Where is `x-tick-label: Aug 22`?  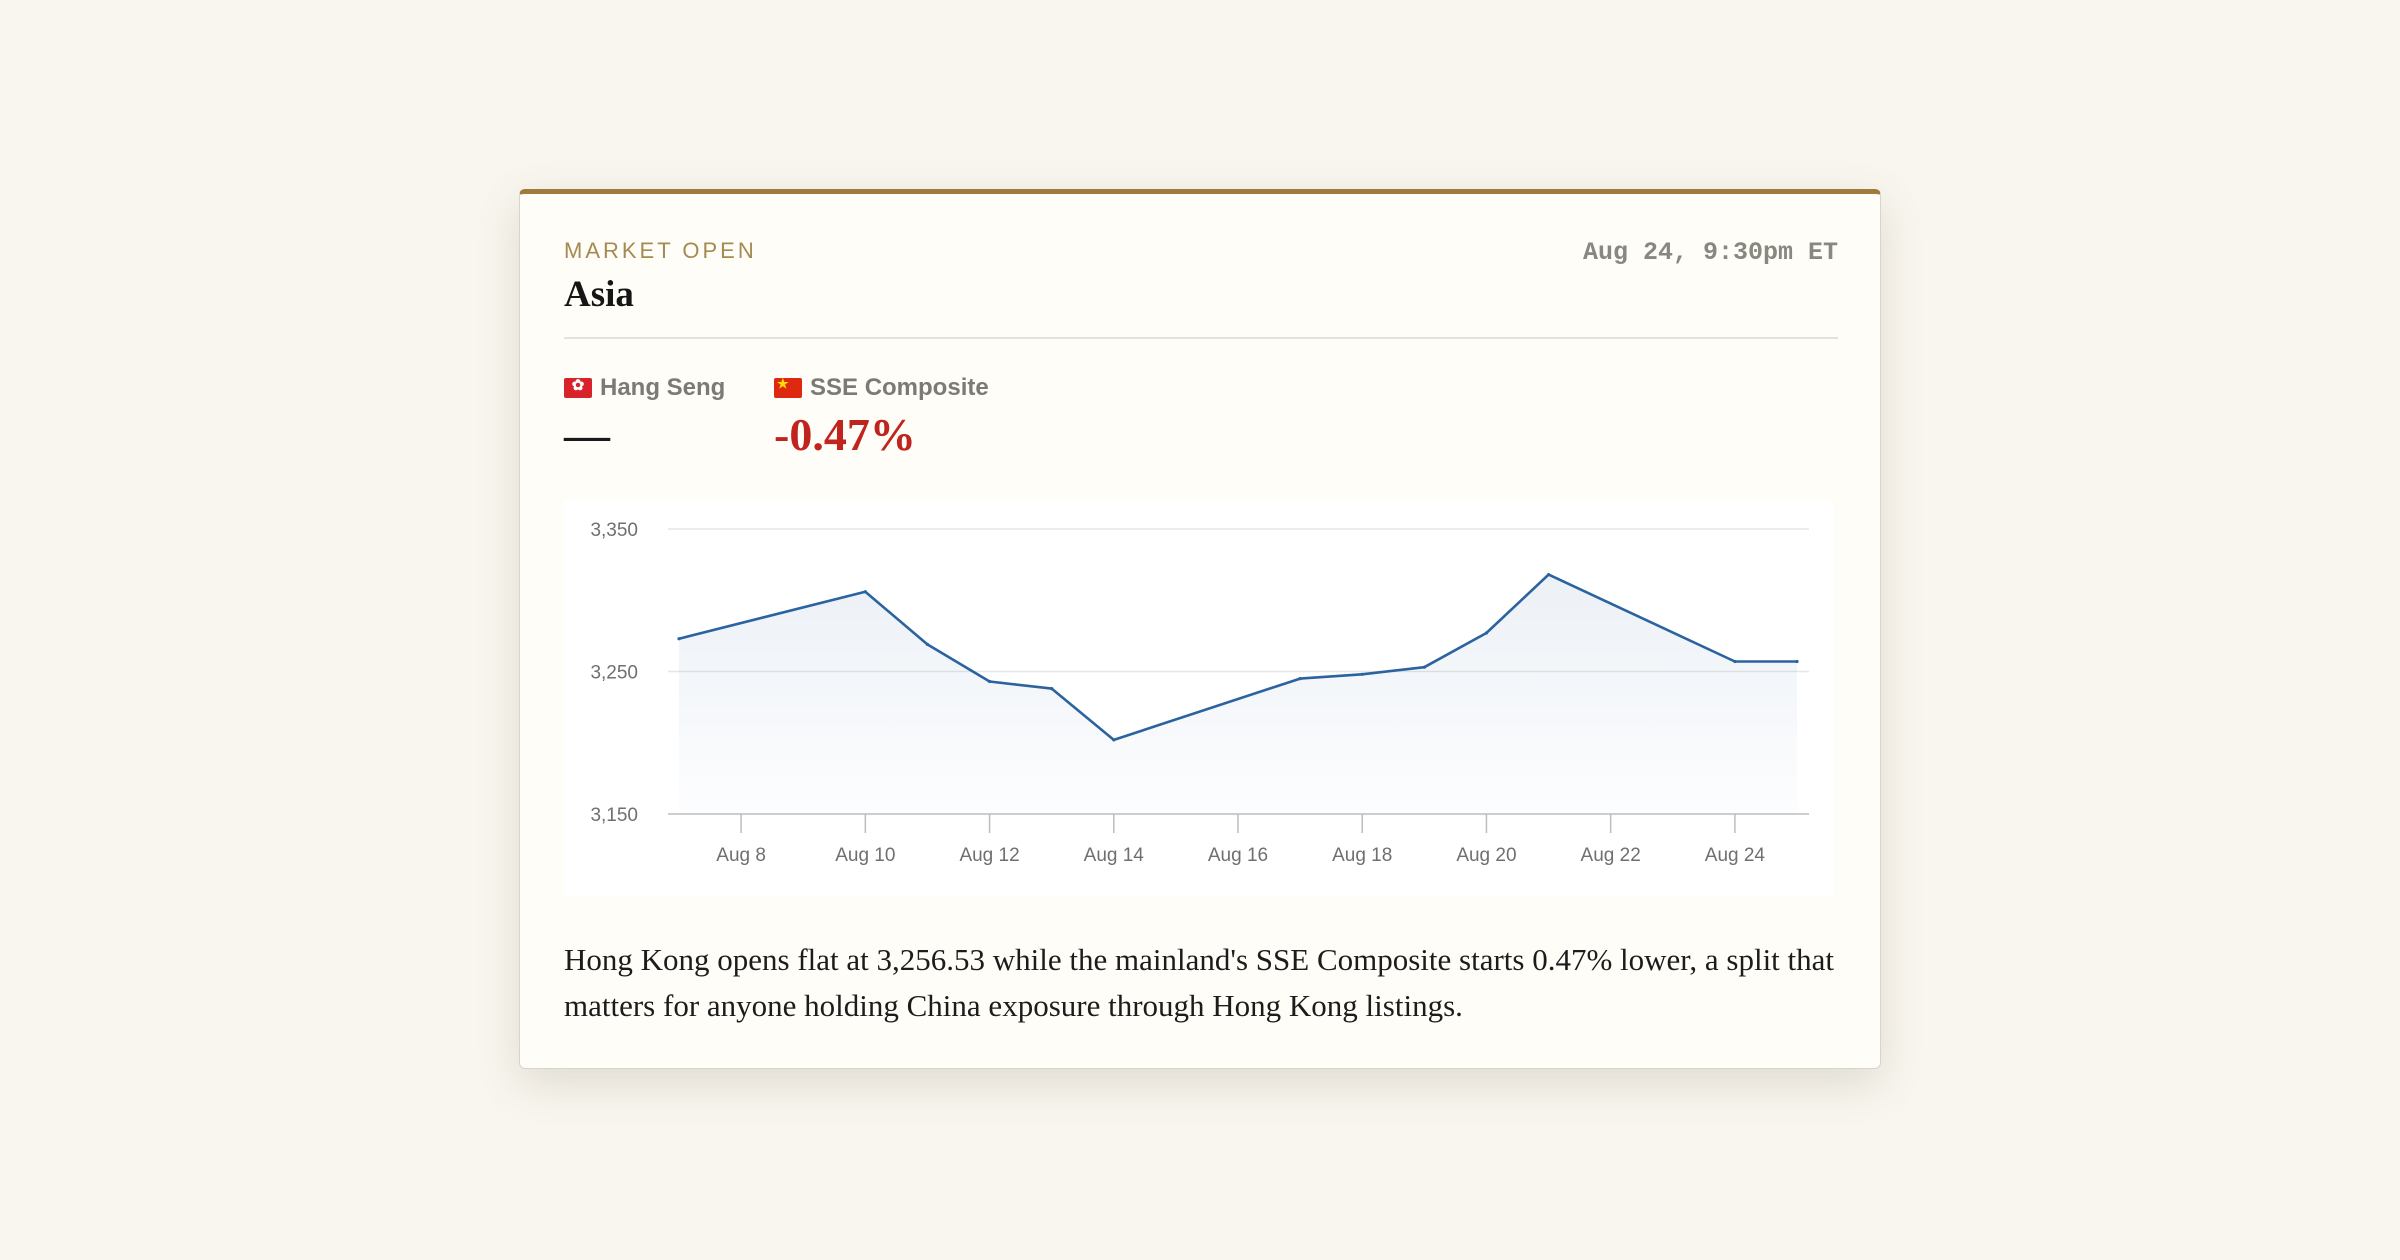 x-tick-label: Aug 22 is located at coordinates (1611, 855).